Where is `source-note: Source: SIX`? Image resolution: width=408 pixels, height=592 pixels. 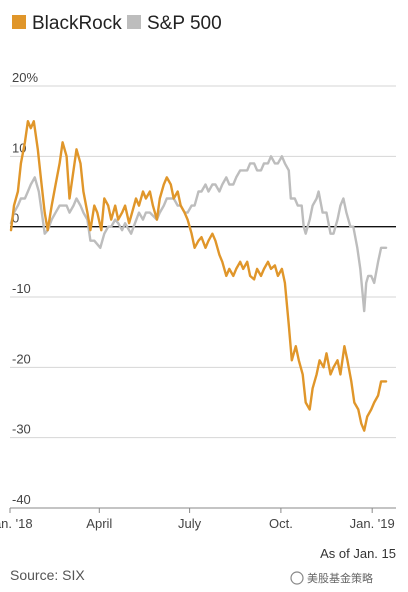 source-note: Source: SIX is located at coordinates (47, 575).